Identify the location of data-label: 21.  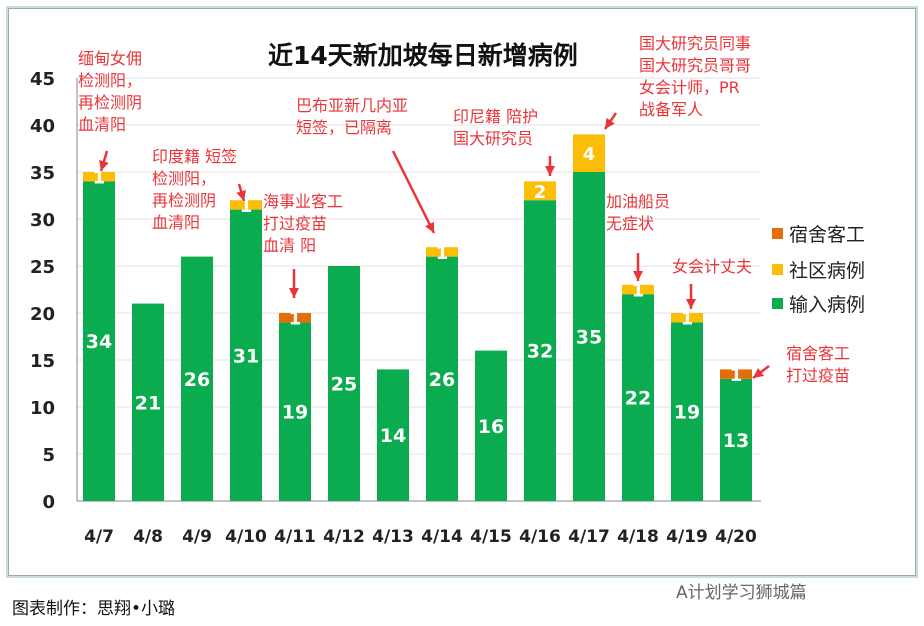
(148, 403).